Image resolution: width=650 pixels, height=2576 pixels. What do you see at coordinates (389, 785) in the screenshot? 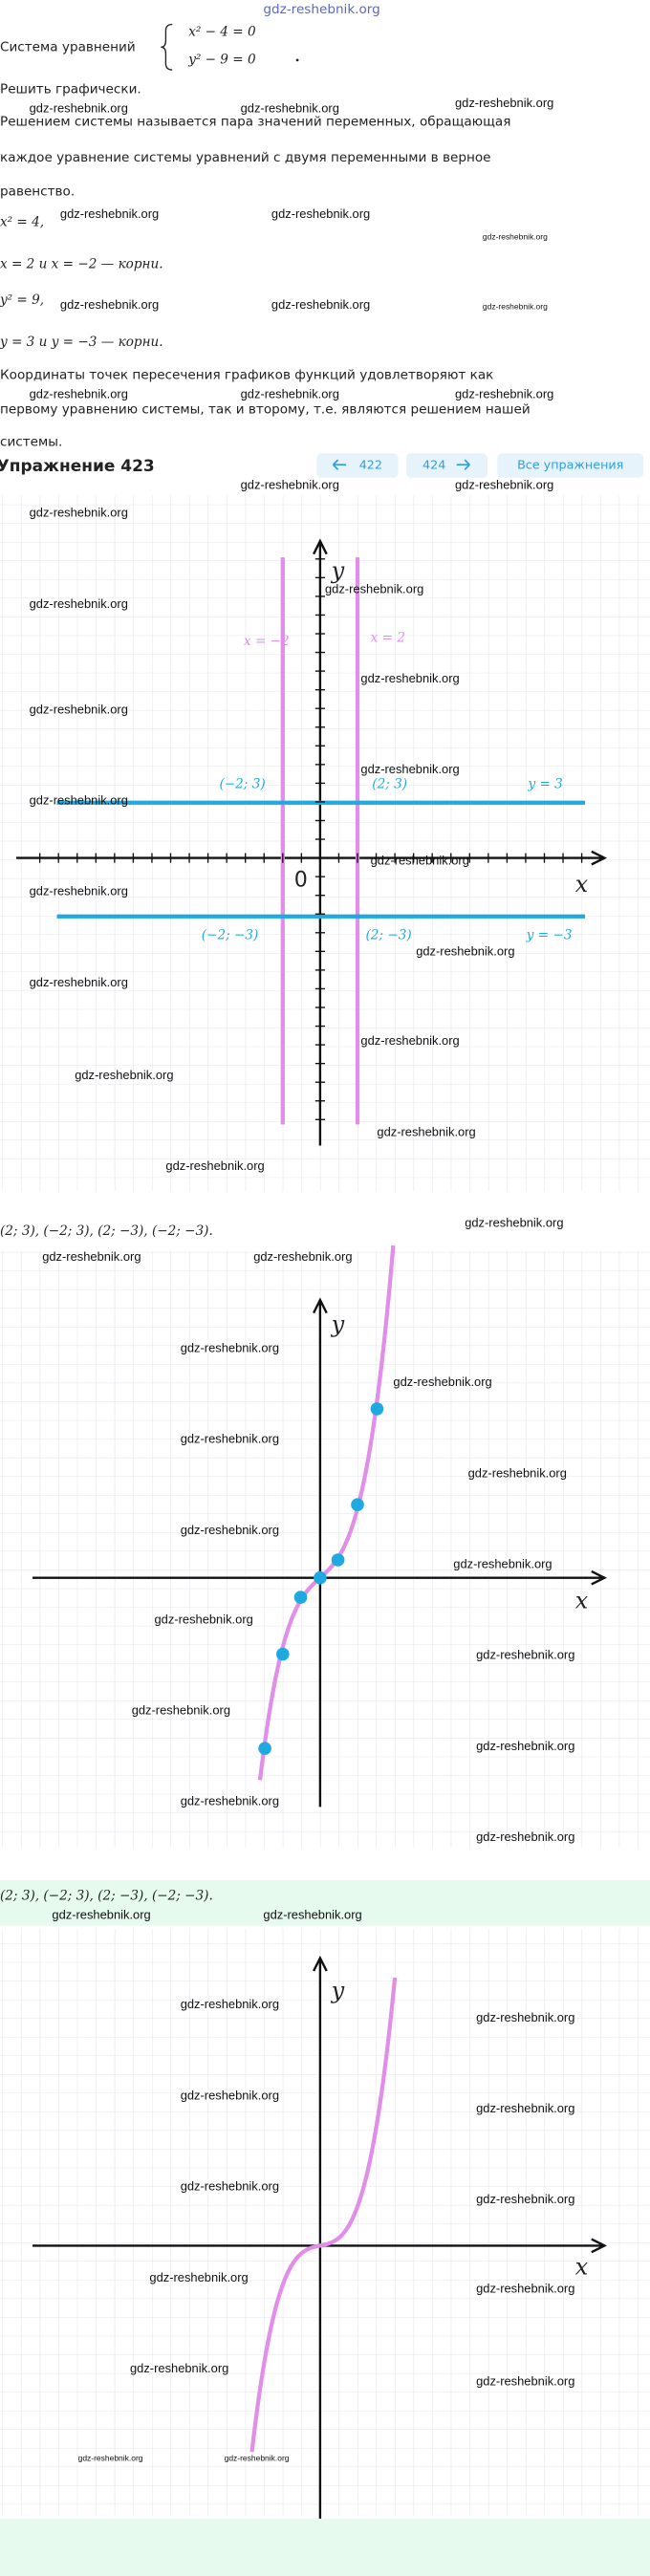
I see `point-label: (2; 3)` at bounding box center [389, 785].